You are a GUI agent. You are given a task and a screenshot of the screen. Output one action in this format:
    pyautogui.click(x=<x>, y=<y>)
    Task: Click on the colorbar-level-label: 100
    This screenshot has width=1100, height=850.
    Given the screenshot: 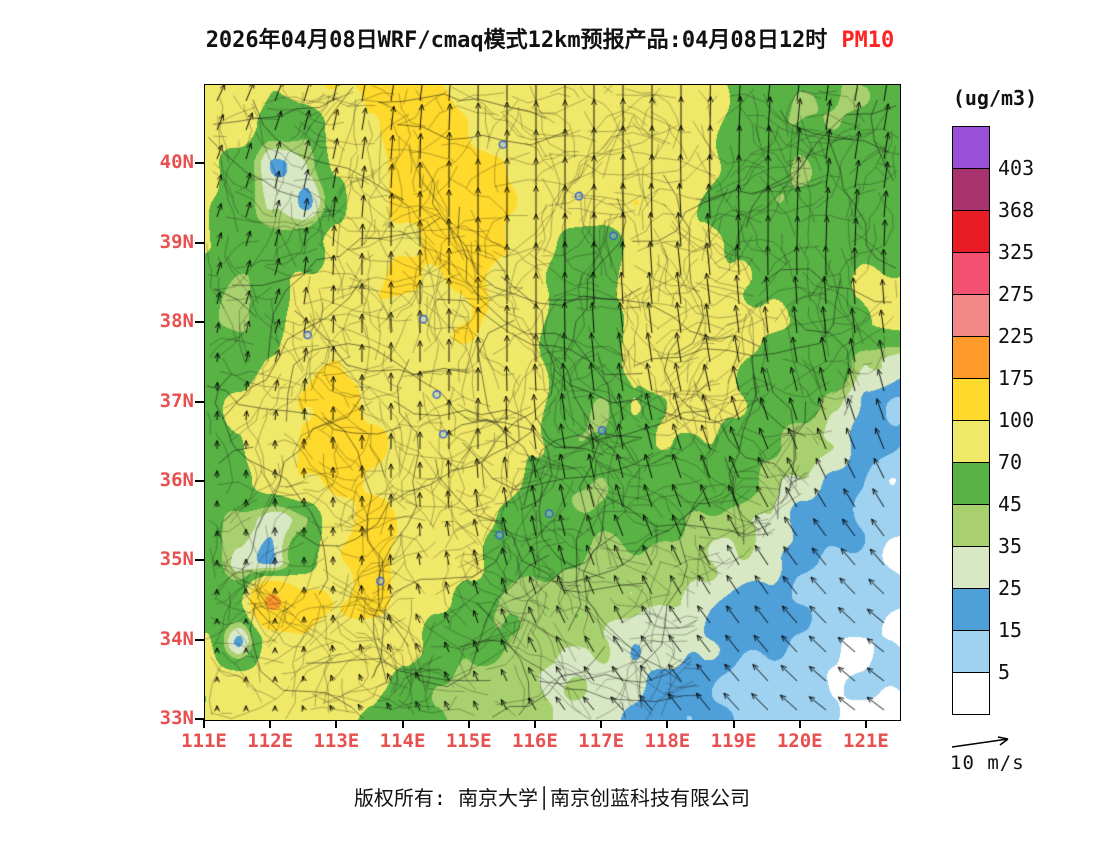 What is the action you would take?
    pyautogui.click(x=1016, y=420)
    